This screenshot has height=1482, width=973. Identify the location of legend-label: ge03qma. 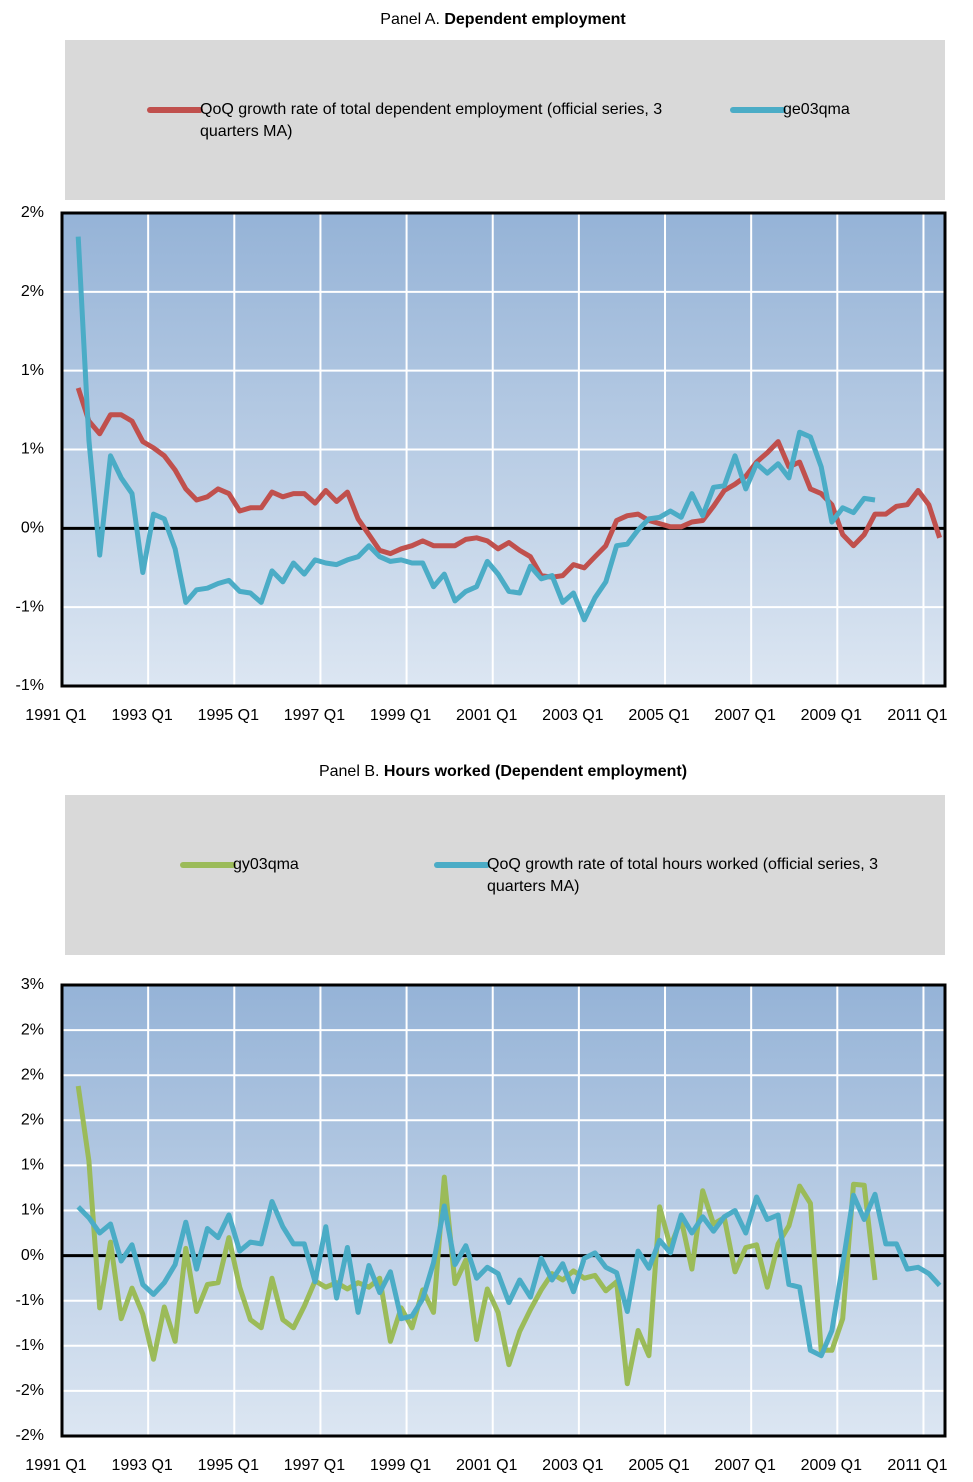
(816, 109).